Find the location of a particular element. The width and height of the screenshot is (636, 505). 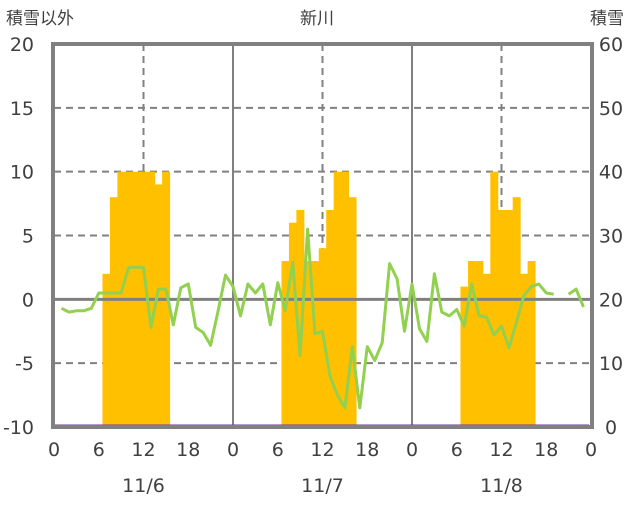

date-label: 11/7 is located at coordinates (322, 486).